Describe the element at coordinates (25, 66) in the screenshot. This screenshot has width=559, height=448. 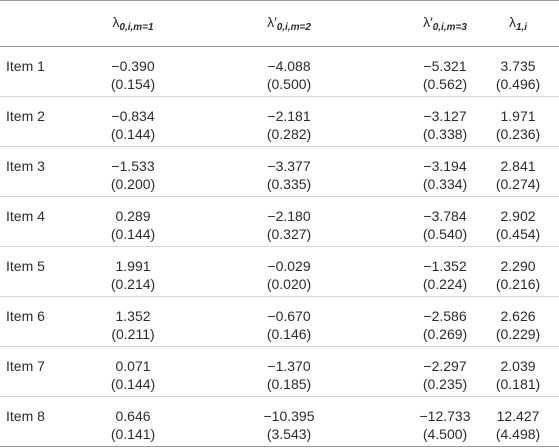
I see `row-label: Item 1` at that location.